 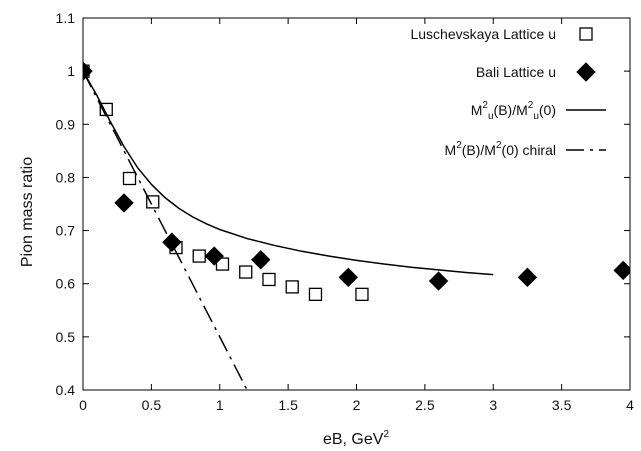 I want to click on y-tick-label: 1.1, so click(x=66, y=18).